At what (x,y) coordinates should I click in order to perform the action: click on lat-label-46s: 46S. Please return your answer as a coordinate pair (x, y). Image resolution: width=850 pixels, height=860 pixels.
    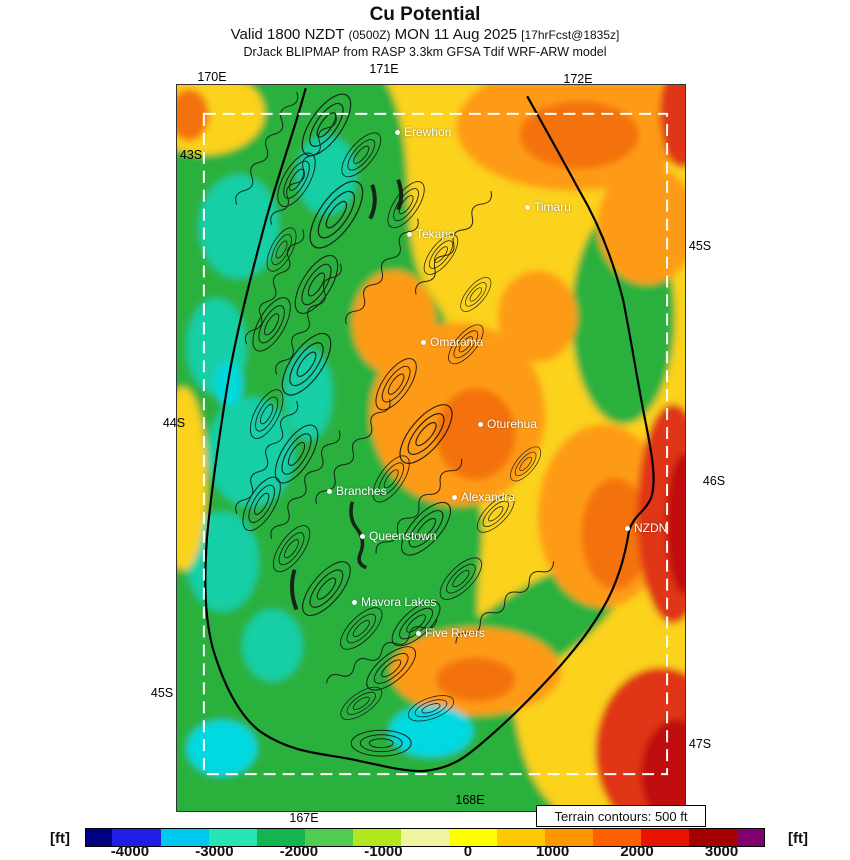
    Looking at the image, I should click on (714, 481).